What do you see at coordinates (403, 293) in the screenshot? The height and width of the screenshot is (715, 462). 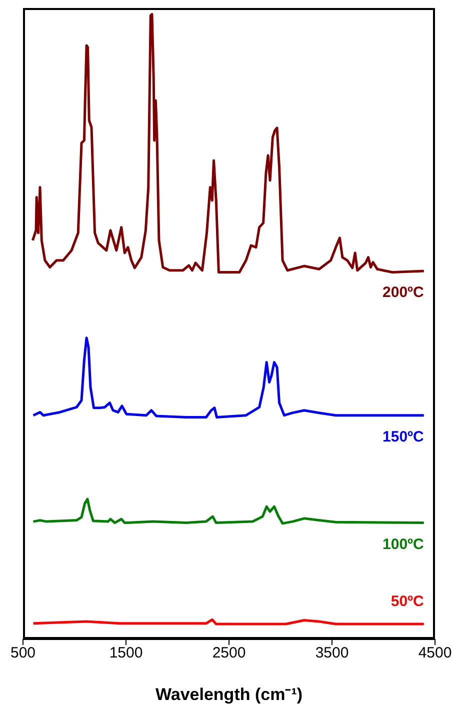 I see `series-label: 200ºC` at bounding box center [403, 293].